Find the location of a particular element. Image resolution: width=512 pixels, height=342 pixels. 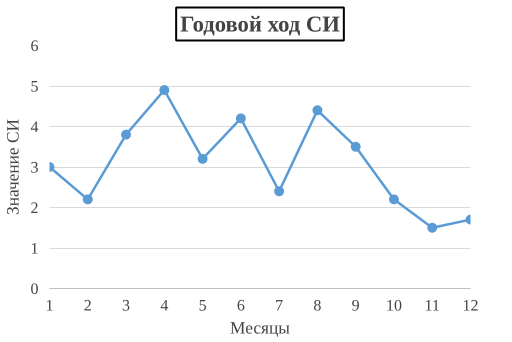

x-tick-label: 6 is located at coordinates (240, 306).